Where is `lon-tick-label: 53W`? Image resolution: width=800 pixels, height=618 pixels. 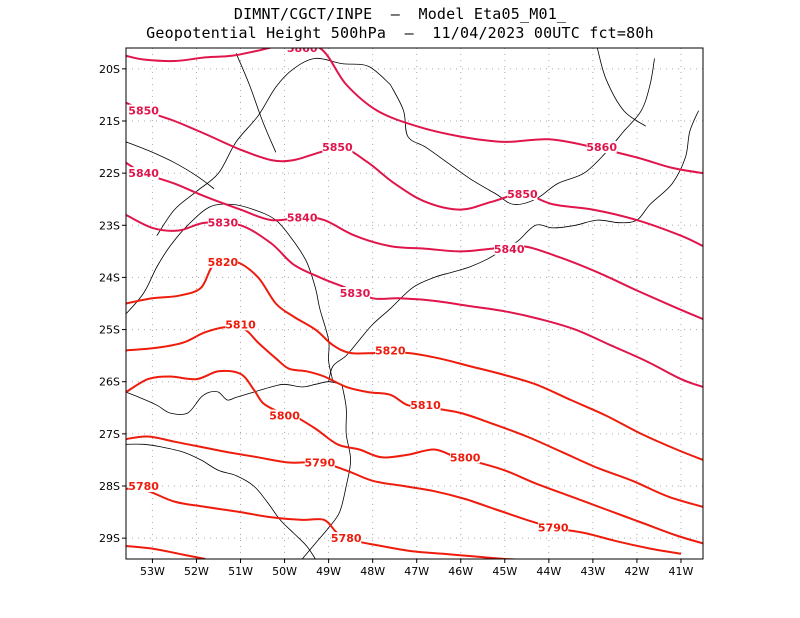
lon-tick-label: 53W is located at coordinates (152, 571).